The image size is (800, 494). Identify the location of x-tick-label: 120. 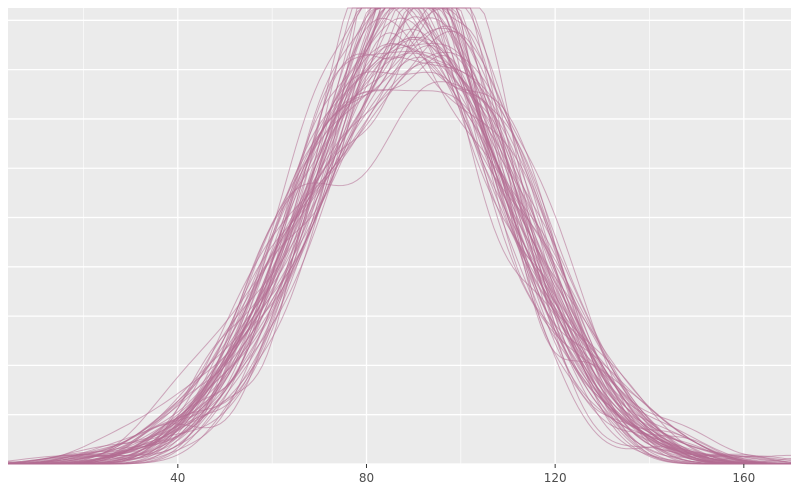
(555, 478).